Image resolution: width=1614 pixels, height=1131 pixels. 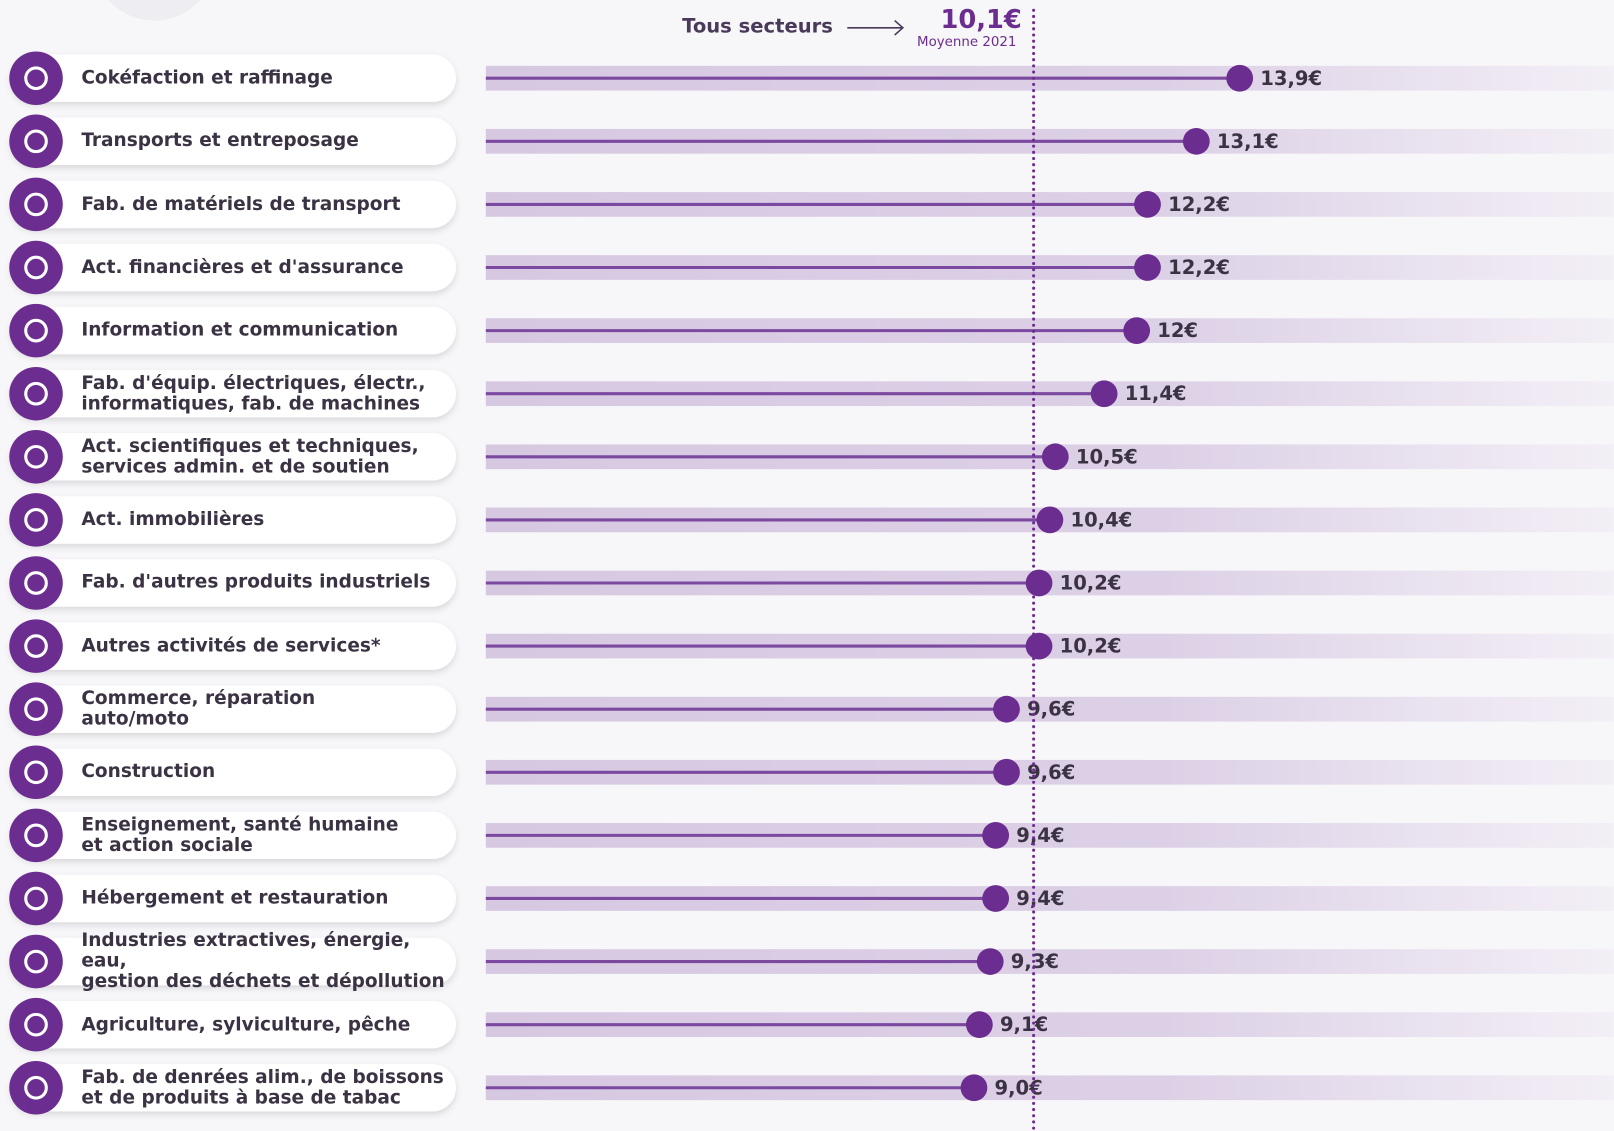 What do you see at coordinates (1199, 204) in the screenshot?
I see `value-label: 12,2€` at bounding box center [1199, 204].